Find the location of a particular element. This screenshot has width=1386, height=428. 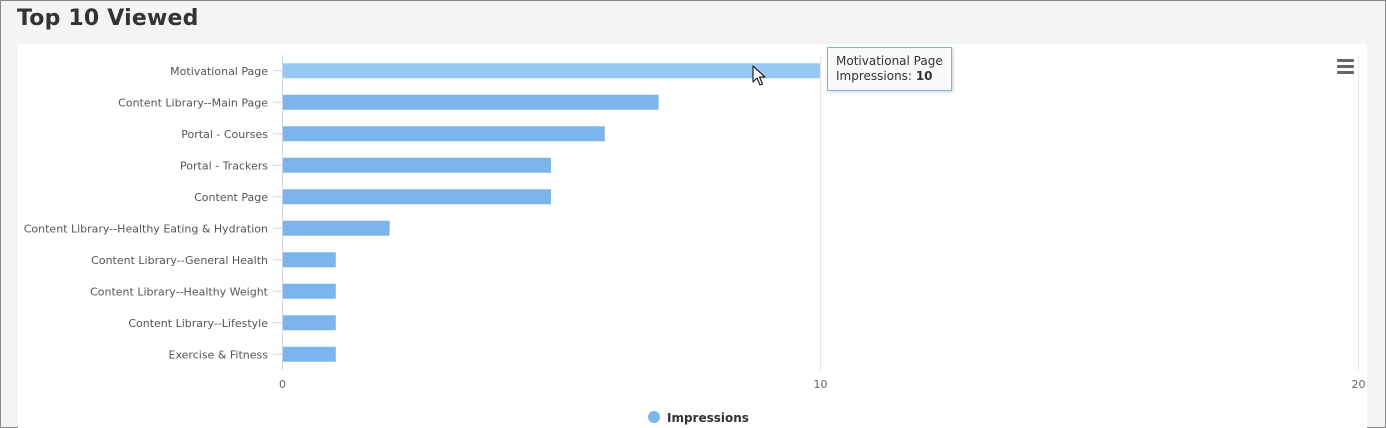

tooltip-value-line: Impressions: 10 is located at coordinates (889, 76).